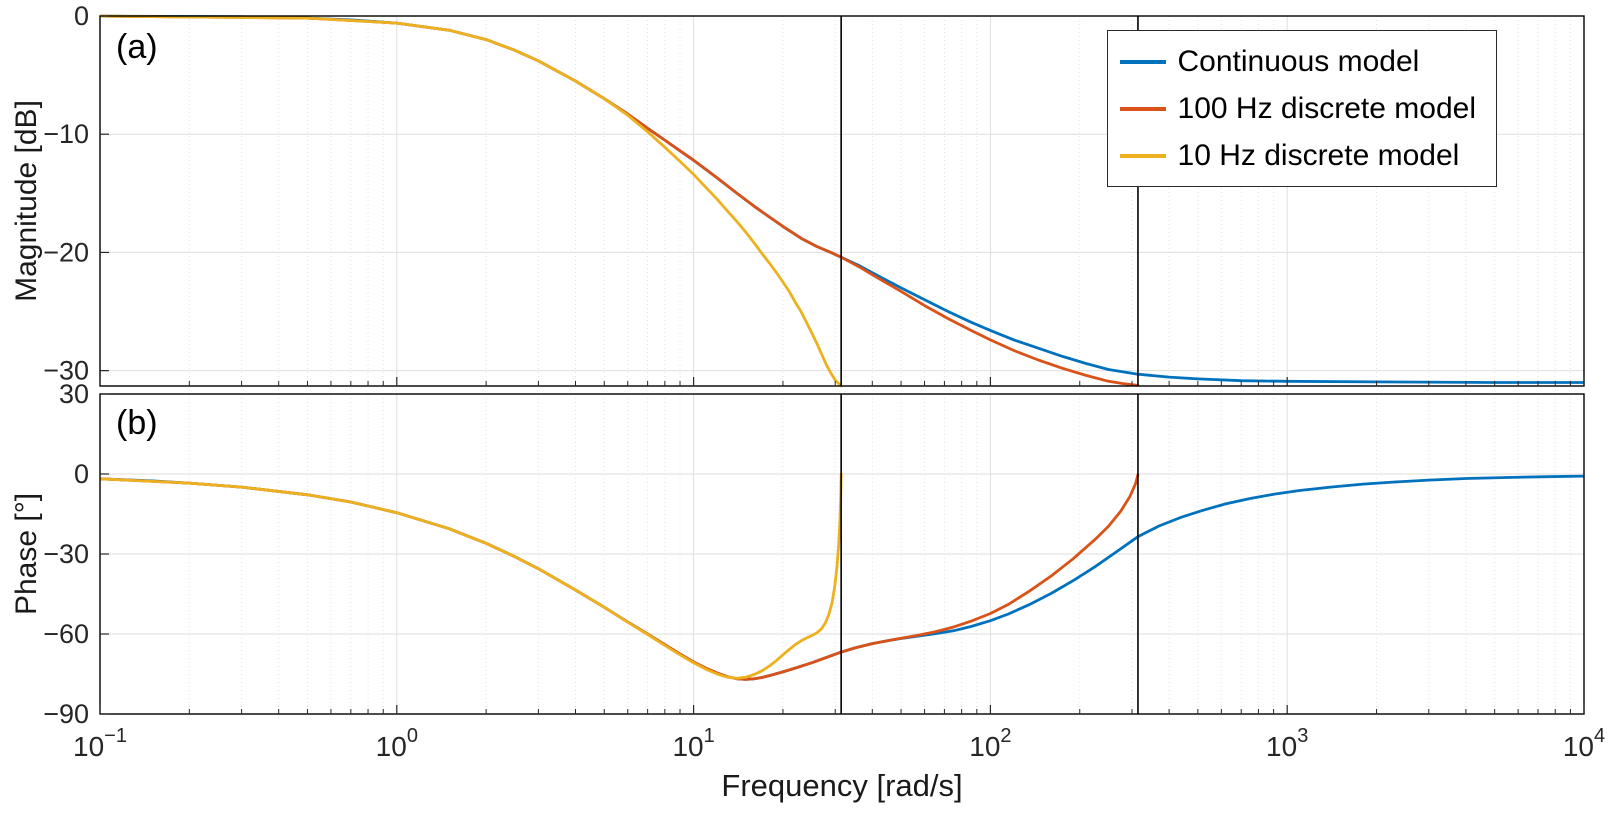  I want to click on curve-10-hz-discrete-model, so click(471, 576).